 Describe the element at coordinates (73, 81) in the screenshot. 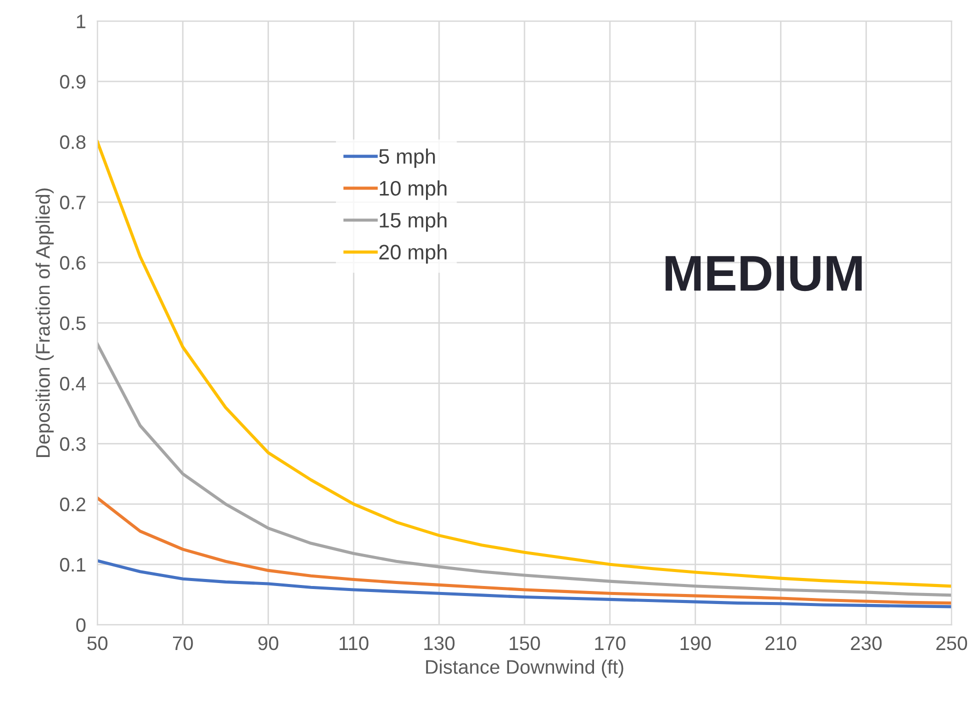

I see `y-tick-label: 0.9` at that location.